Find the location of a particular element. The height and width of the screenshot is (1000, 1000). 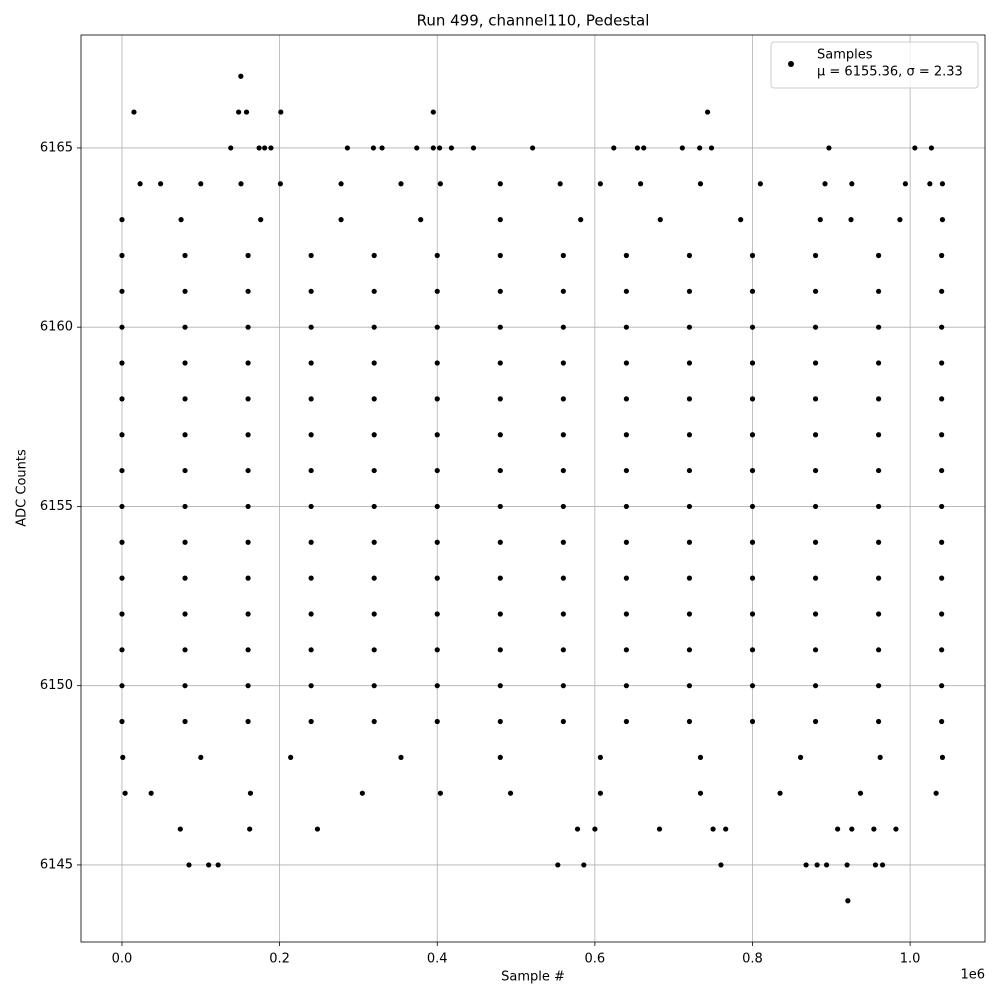

x-axis-label: Sample # is located at coordinates (533, 977).